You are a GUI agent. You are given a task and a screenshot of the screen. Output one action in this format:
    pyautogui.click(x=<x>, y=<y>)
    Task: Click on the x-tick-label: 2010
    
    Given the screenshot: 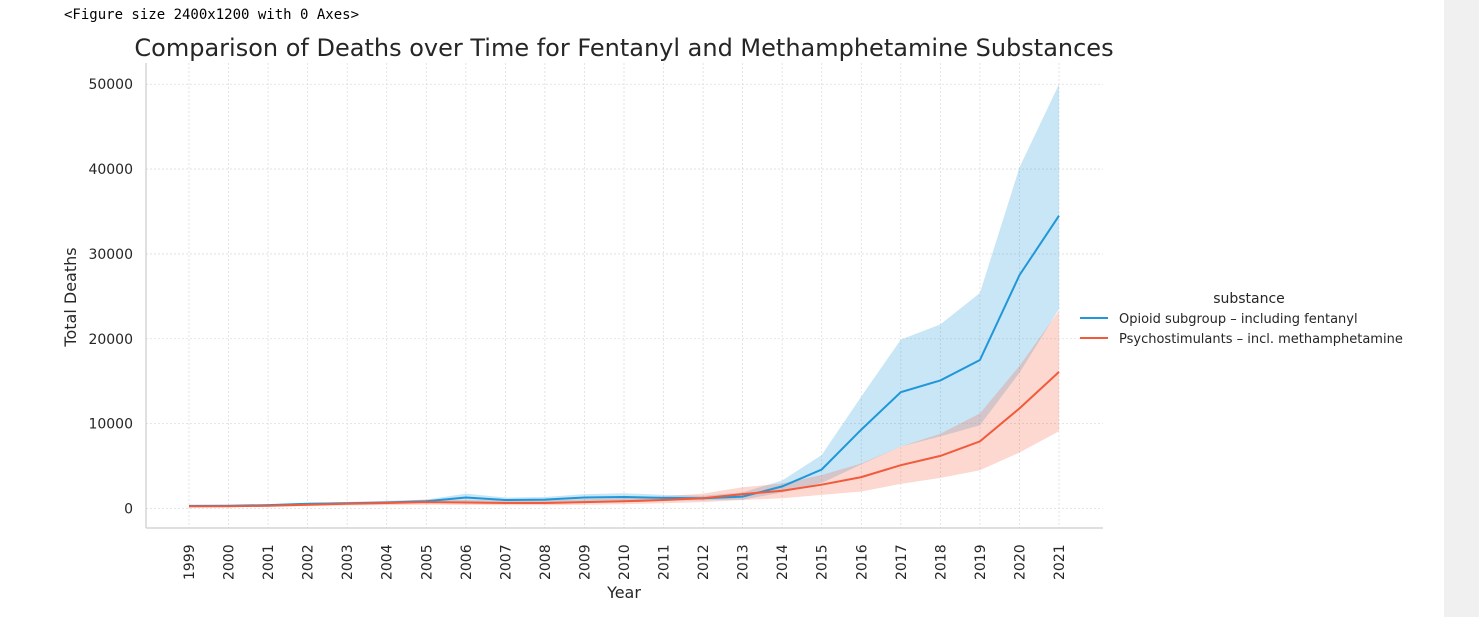 What is the action you would take?
    pyautogui.click(x=625, y=562)
    